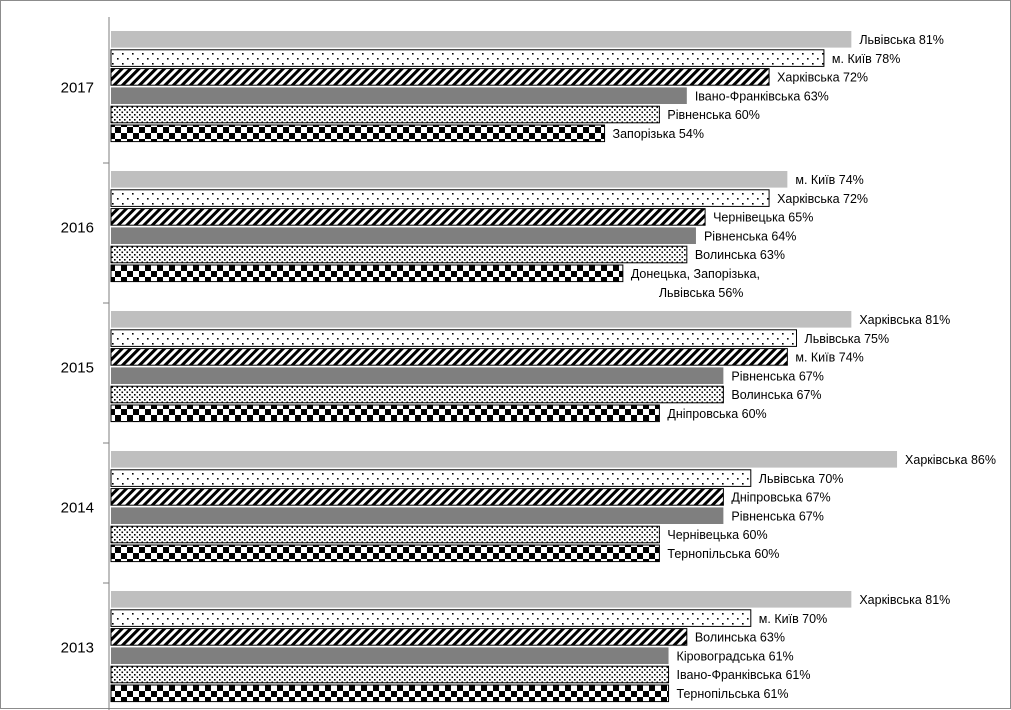 The image size is (1011, 710). I want to click on data-label-2017-4: Івано-Франківська 63%, so click(762, 96).